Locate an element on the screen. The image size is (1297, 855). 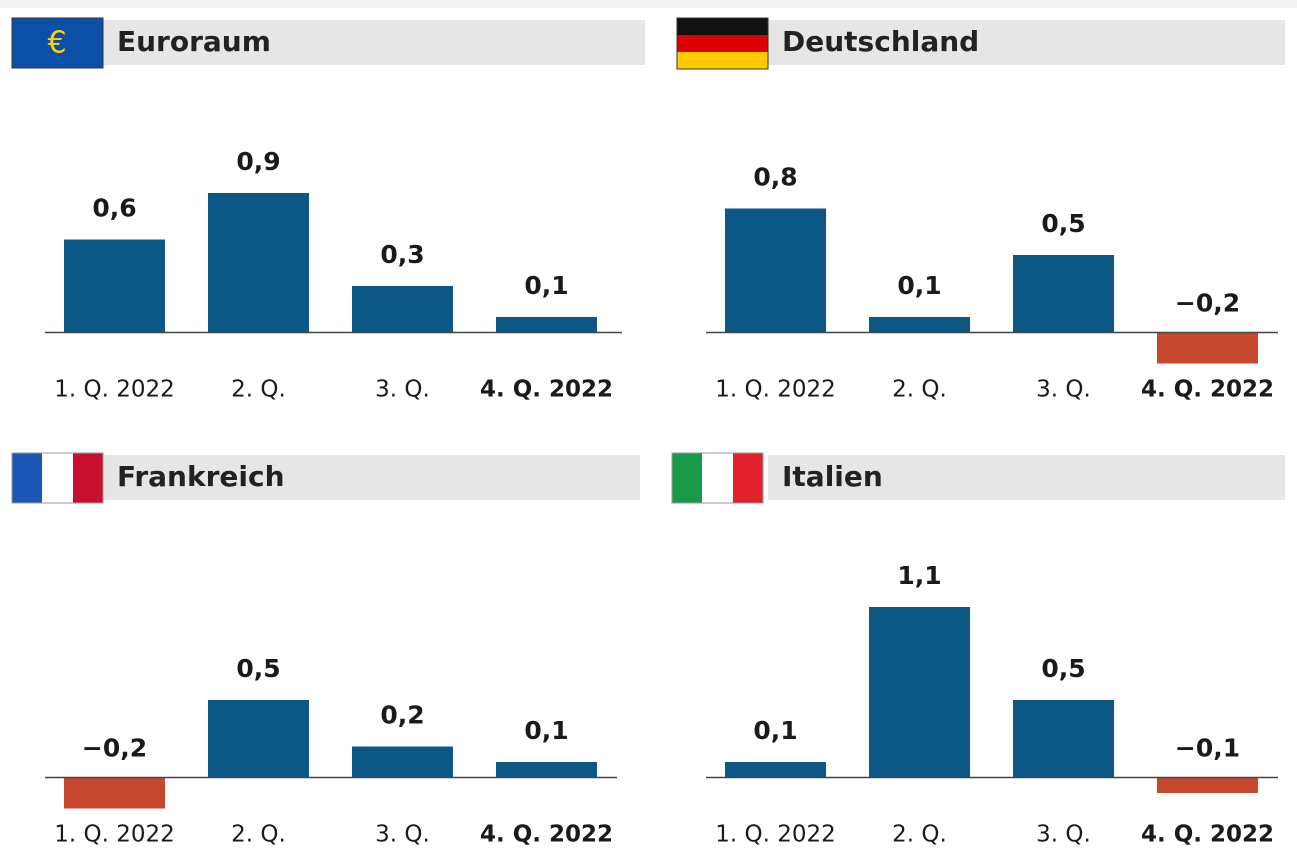
value-label: 0,6 is located at coordinates (114, 208).